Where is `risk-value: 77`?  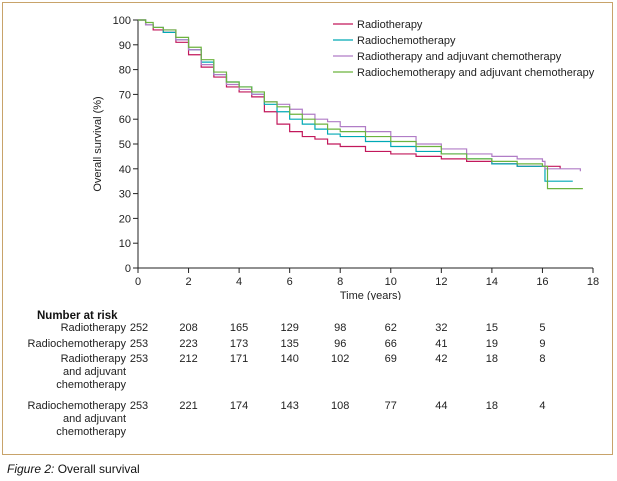 risk-value: 77 is located at coordinates (390, 406).